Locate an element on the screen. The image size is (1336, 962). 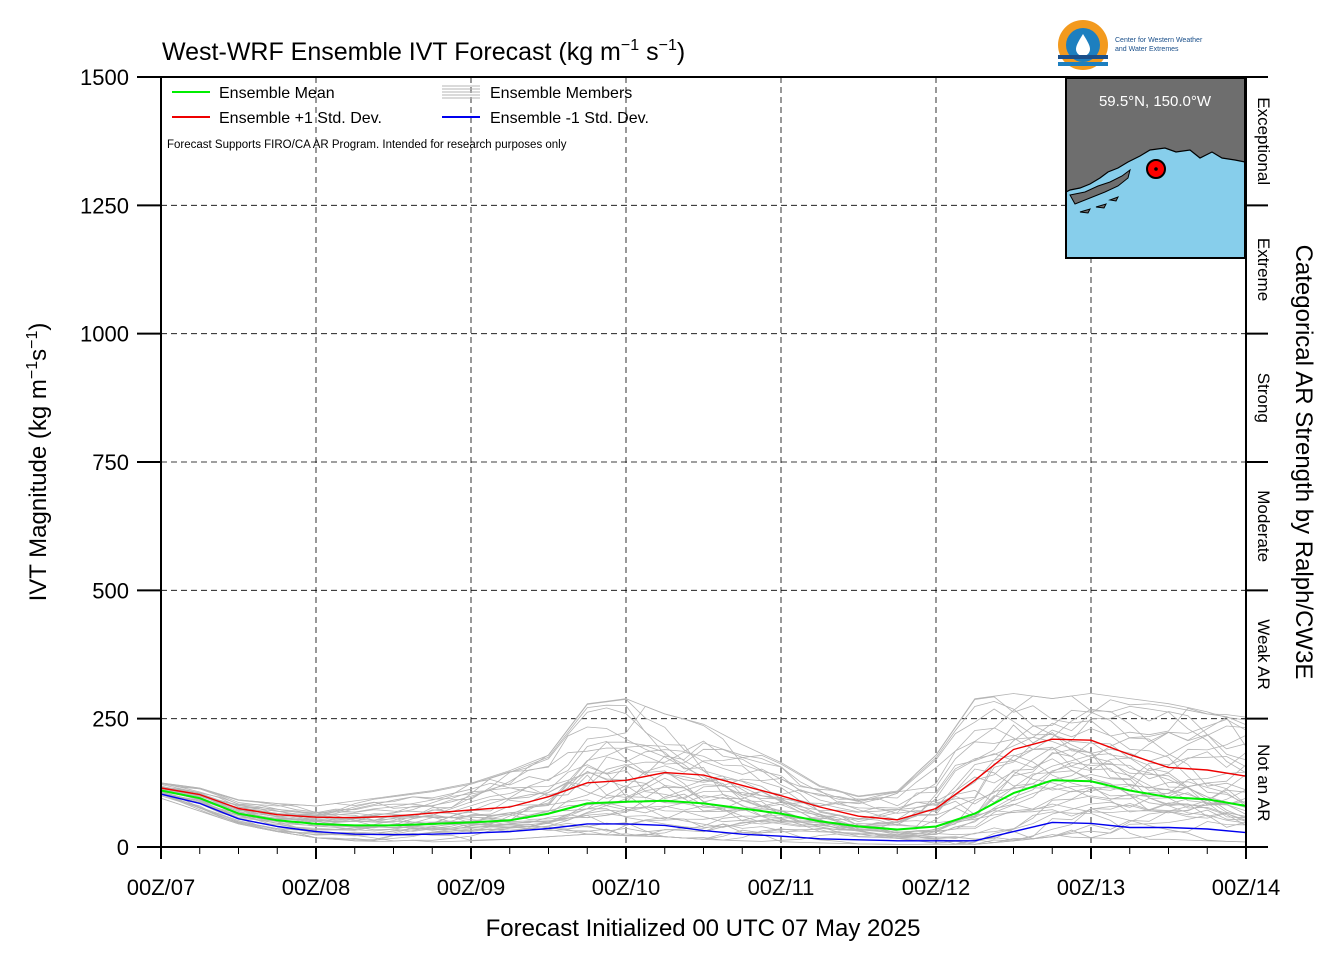
right-axis-label: Categorical AR Strength by Ralph/CW3E is located at coordinates (1303, 462).